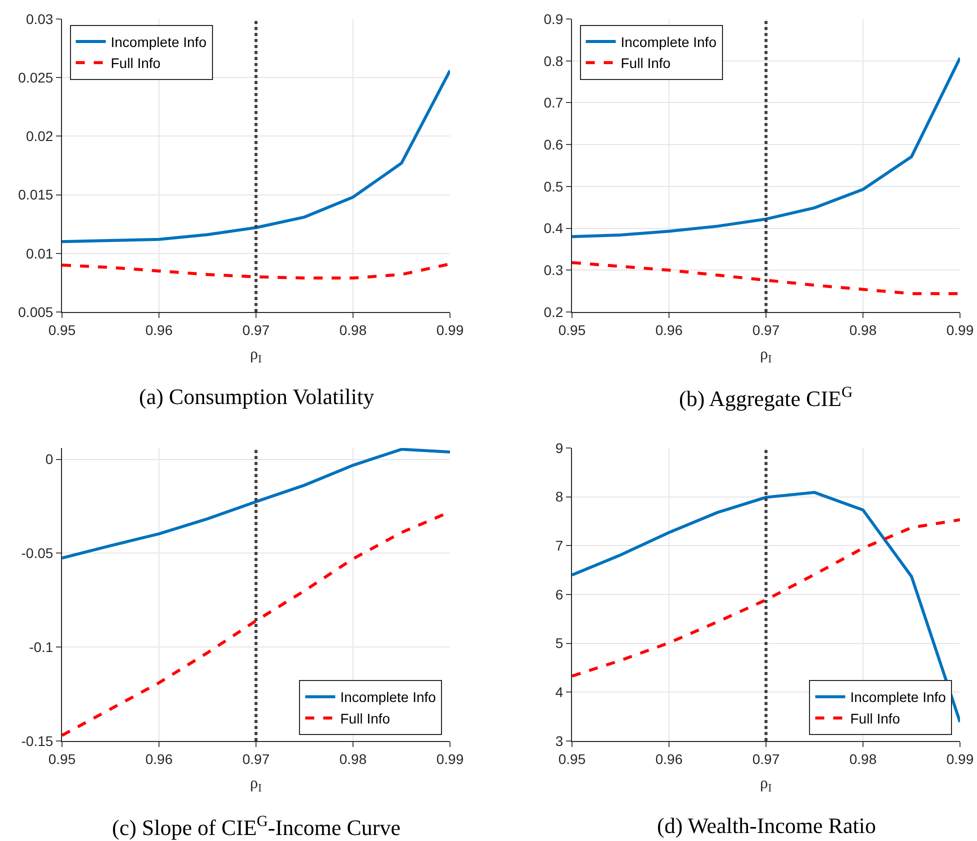 Image resolution: width=977 pixels, height=841 pixels. Describe the element at coordinates (559, 643) in the screenshot. I see `y-tick-label: 5` at that location.